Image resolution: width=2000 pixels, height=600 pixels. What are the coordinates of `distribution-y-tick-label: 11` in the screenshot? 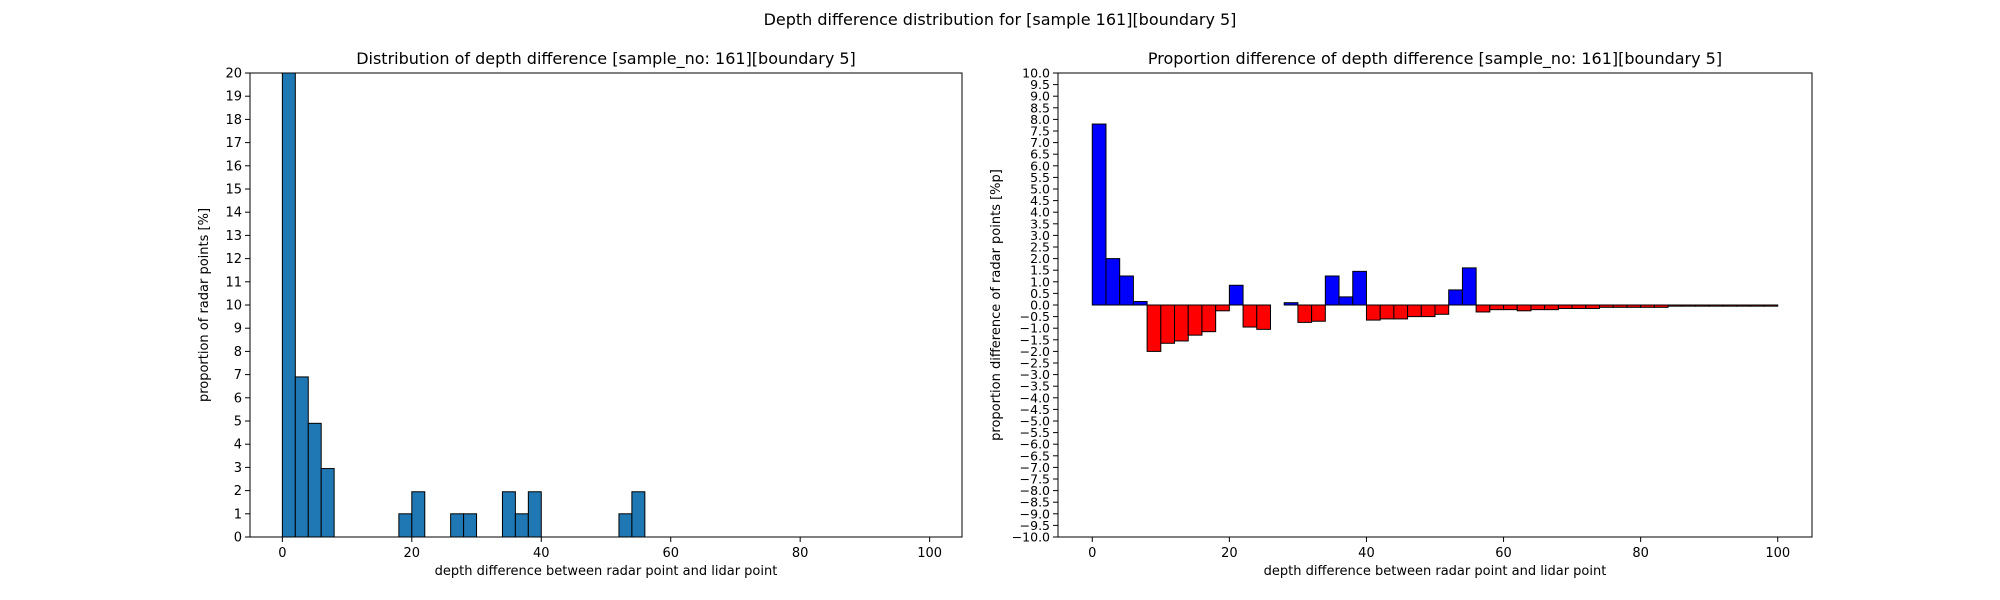 It's located at (233, 282).